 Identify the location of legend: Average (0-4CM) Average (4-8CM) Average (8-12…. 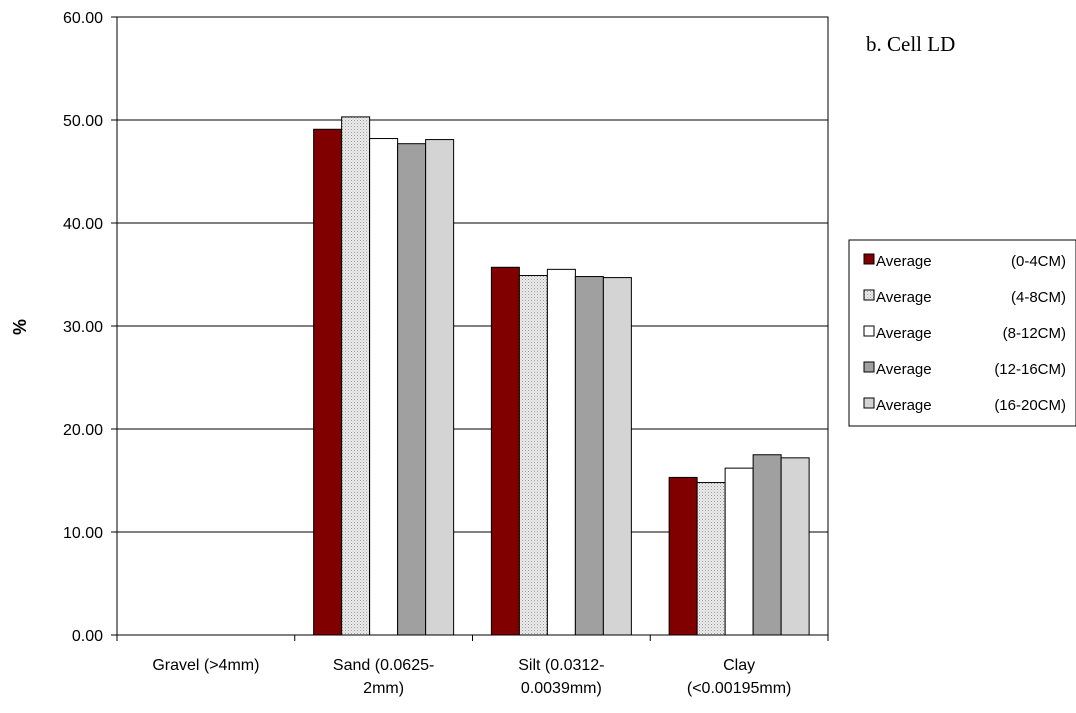
(962, 333).